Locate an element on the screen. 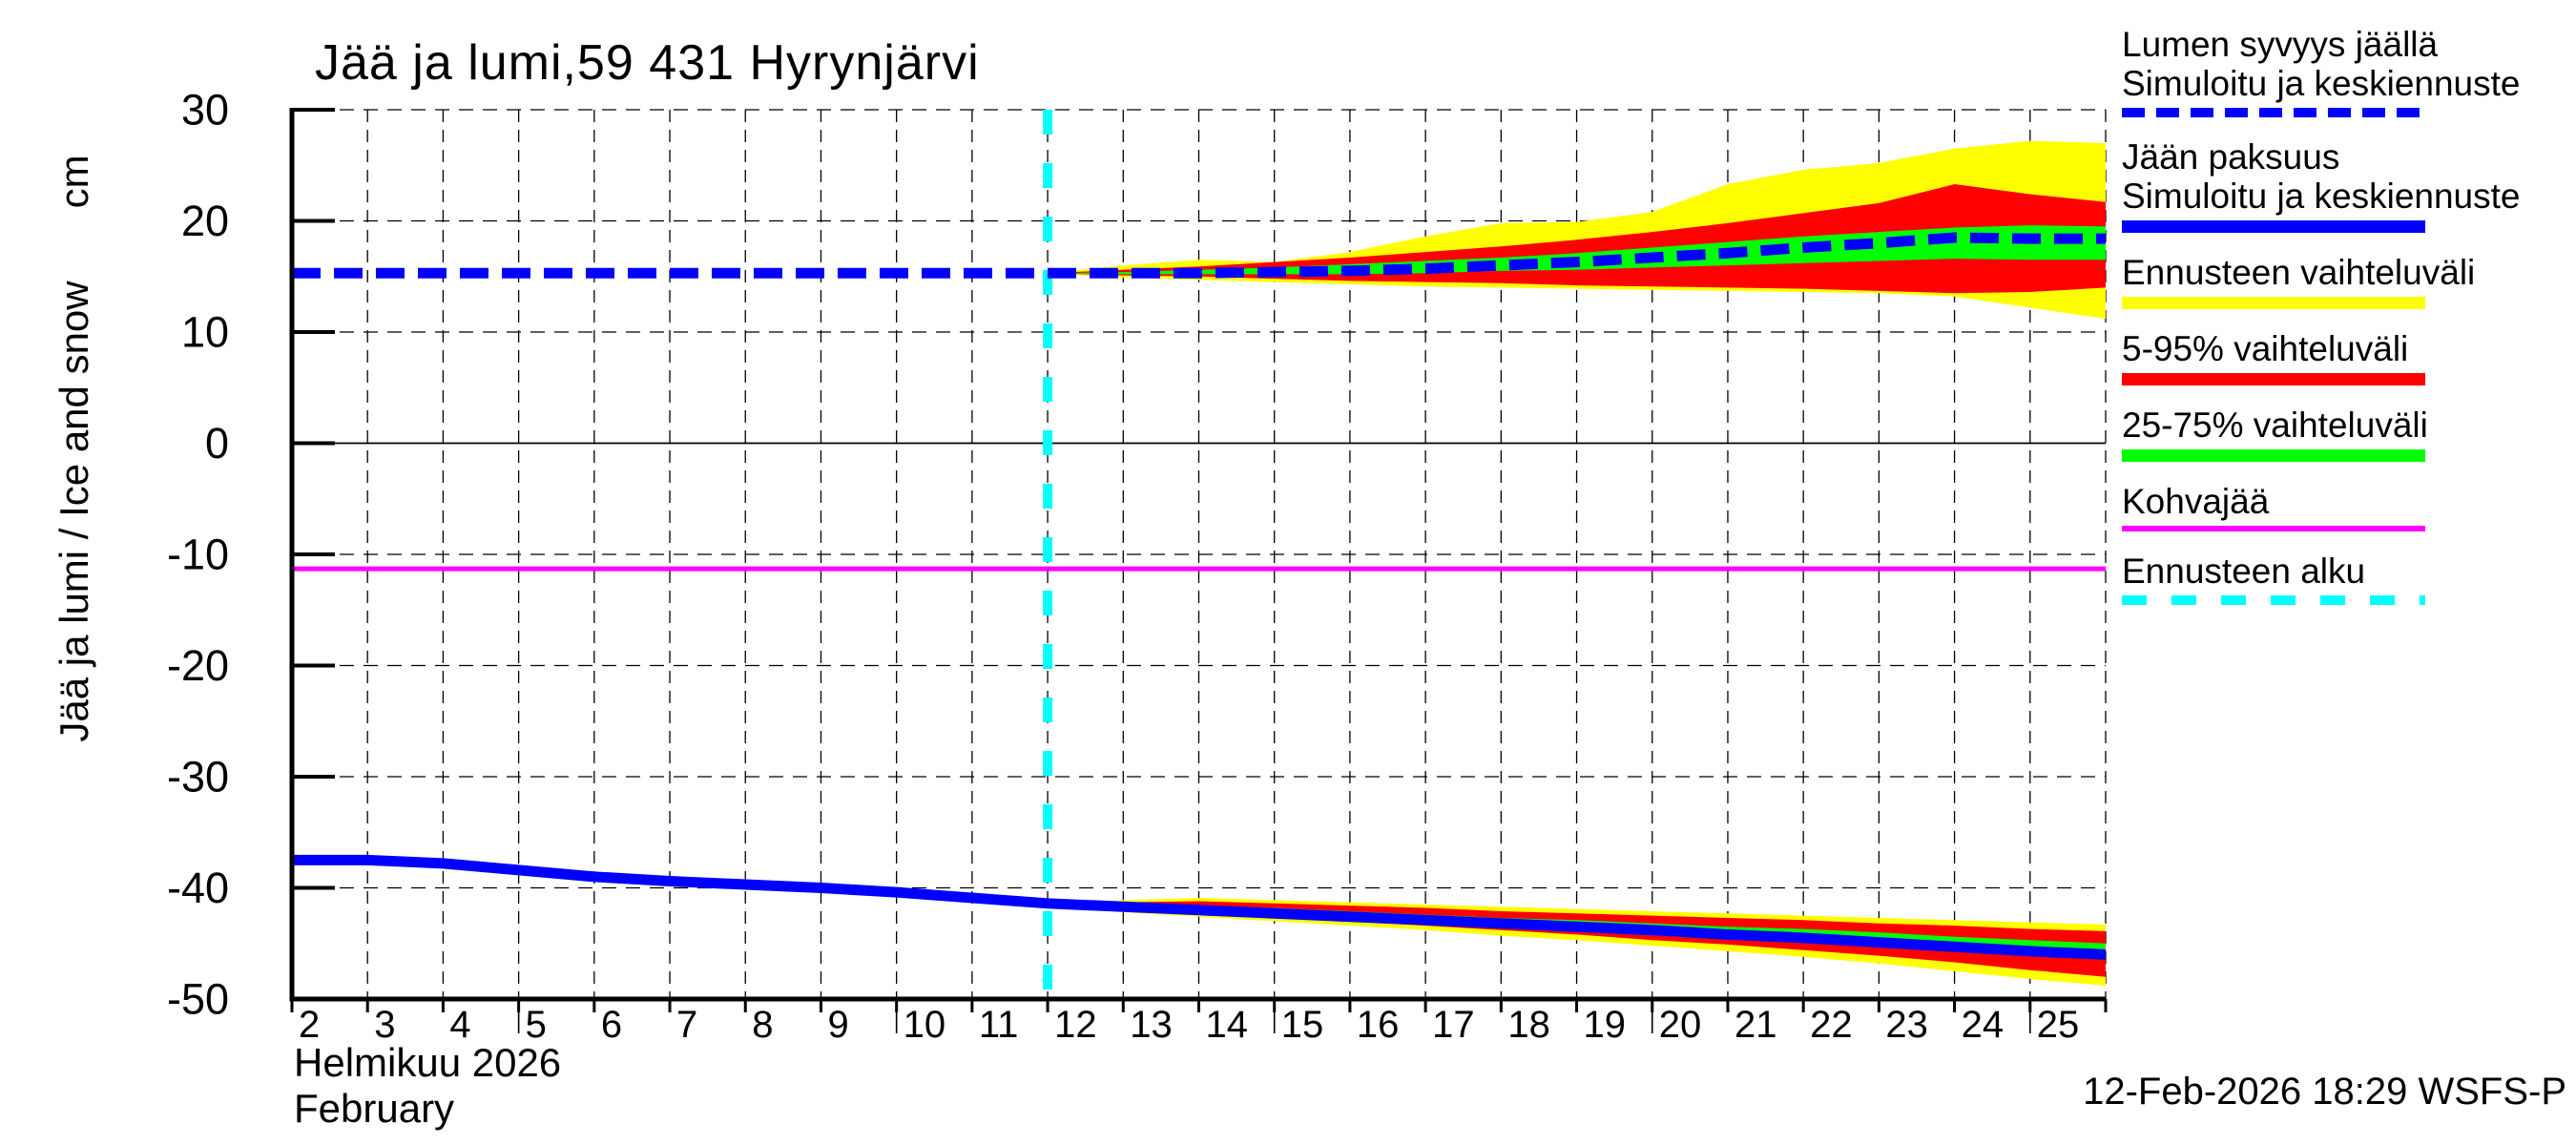  legend-item-5-95-range: 5-95% vaihteluväli is located at coordinates (2279, 357).